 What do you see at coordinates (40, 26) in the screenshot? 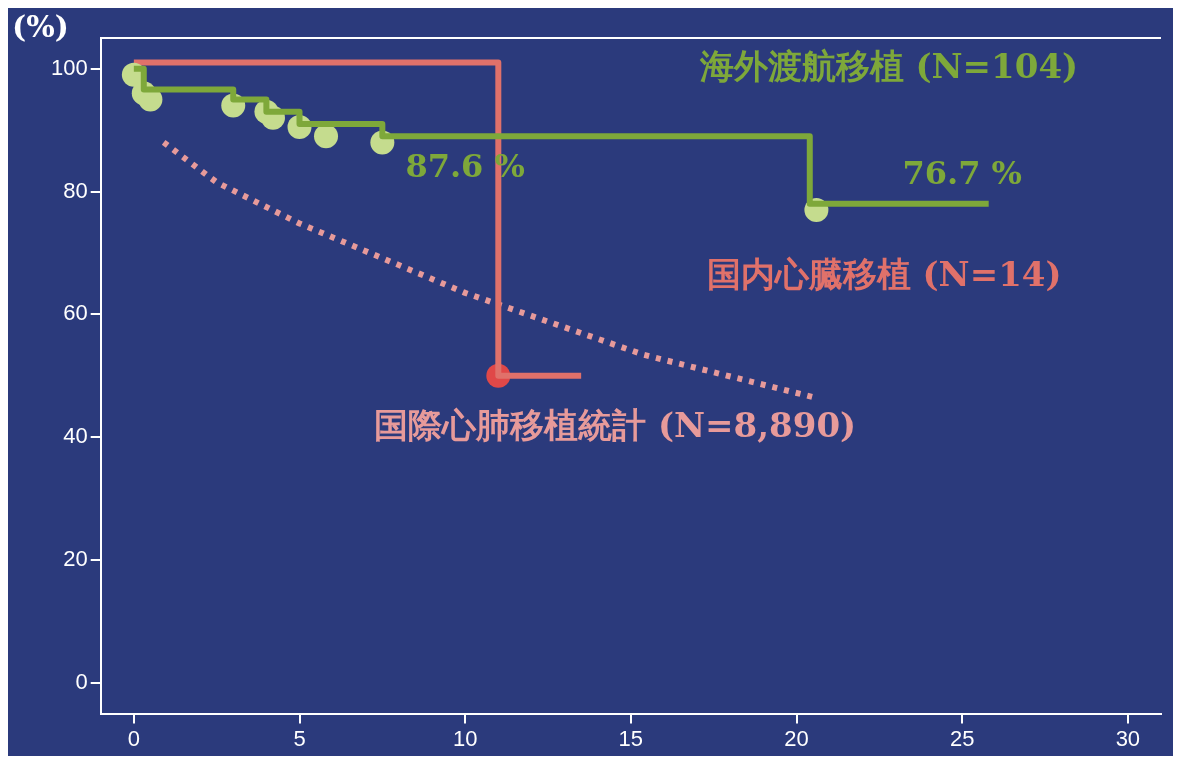
I see `y-axis-title: (%)` at bounding box center [40, 26].